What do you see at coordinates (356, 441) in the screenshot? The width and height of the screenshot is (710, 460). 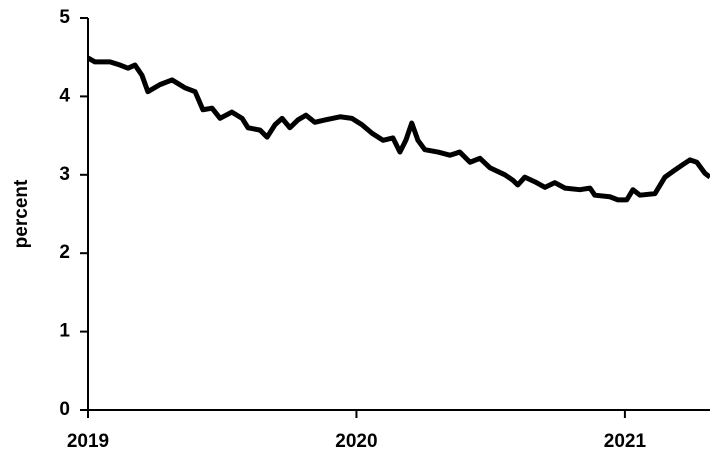 I see `x-tick-label: 2020` at bounding box center [356, 441].